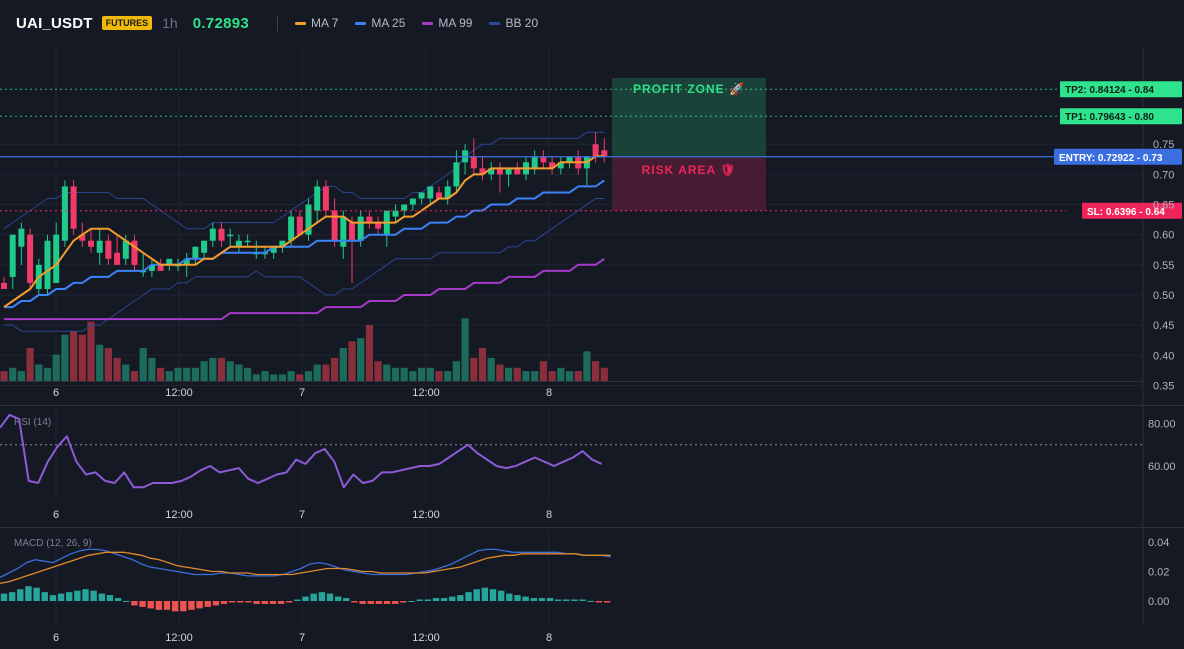 The height and width of the screenshot is (649, 1184). What do you see at coordinates (689, 170) in the screenshot?
I see `risk-area-label: RISK AREA 🛡` at bounding box center [689, 170].